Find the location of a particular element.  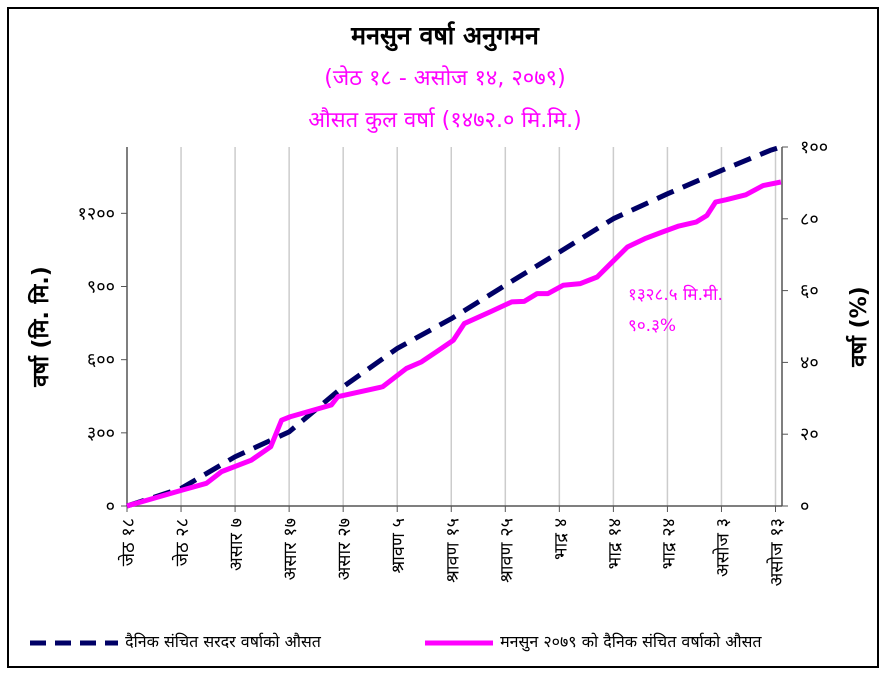

y-right-tick-label: १०० is located at coordinates (814, 147).